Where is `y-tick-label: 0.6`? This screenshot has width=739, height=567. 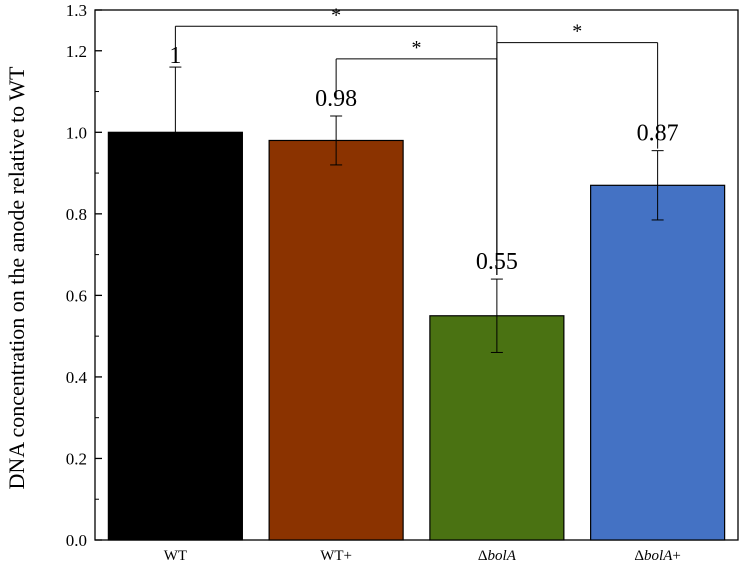 y-tick-label: 0.6 is located at coordinates (76, 295).